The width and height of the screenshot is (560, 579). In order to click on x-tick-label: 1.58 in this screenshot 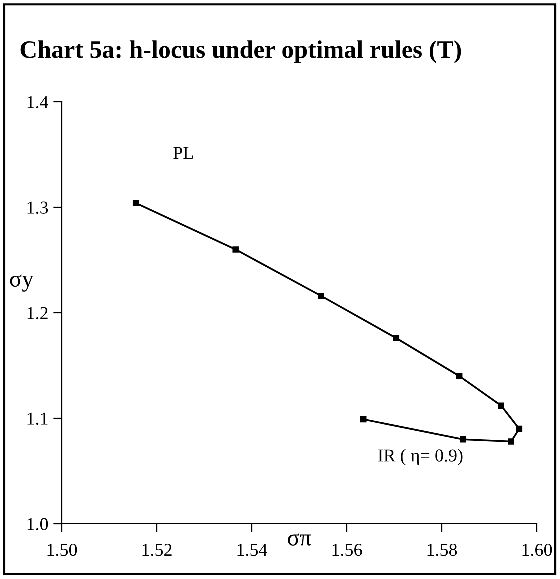, I will do `click(443, 550)`.